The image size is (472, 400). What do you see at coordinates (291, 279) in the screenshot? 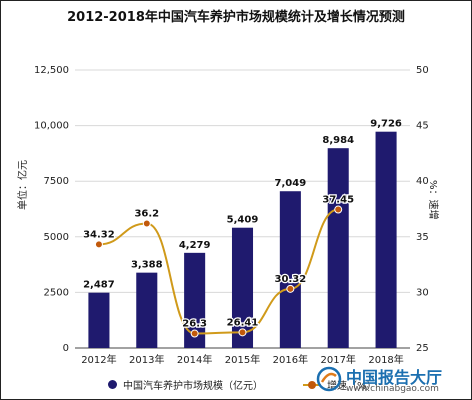
I see `growth-data-label: 30.32` at bounding box center [291, 279].